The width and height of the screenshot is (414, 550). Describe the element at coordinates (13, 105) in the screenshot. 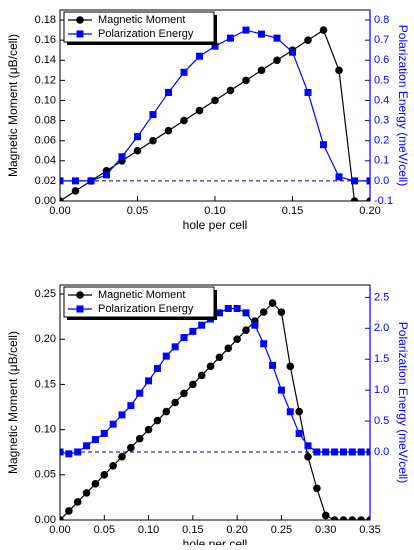

I see `y-axis-label: Magnetic Moment (μB/cell)` at that location.